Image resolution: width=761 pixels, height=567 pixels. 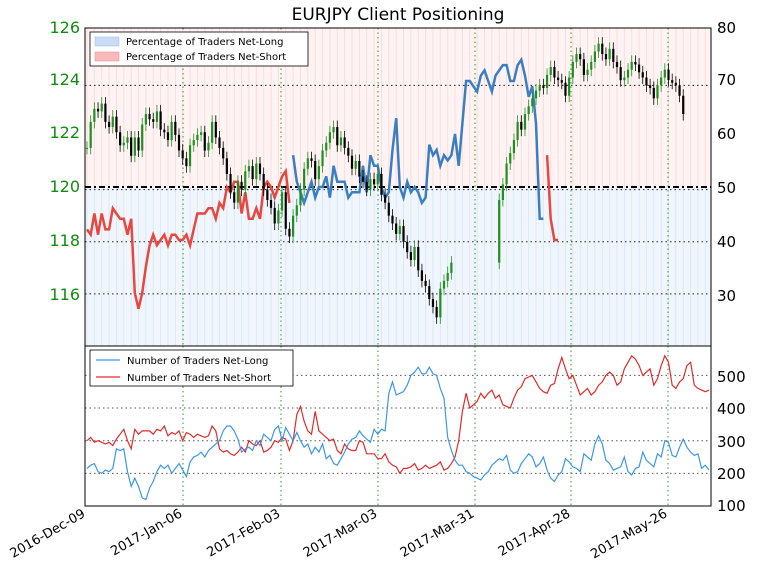 I want to click on y-left-tick-label: 120, so click(x=64, y=186).